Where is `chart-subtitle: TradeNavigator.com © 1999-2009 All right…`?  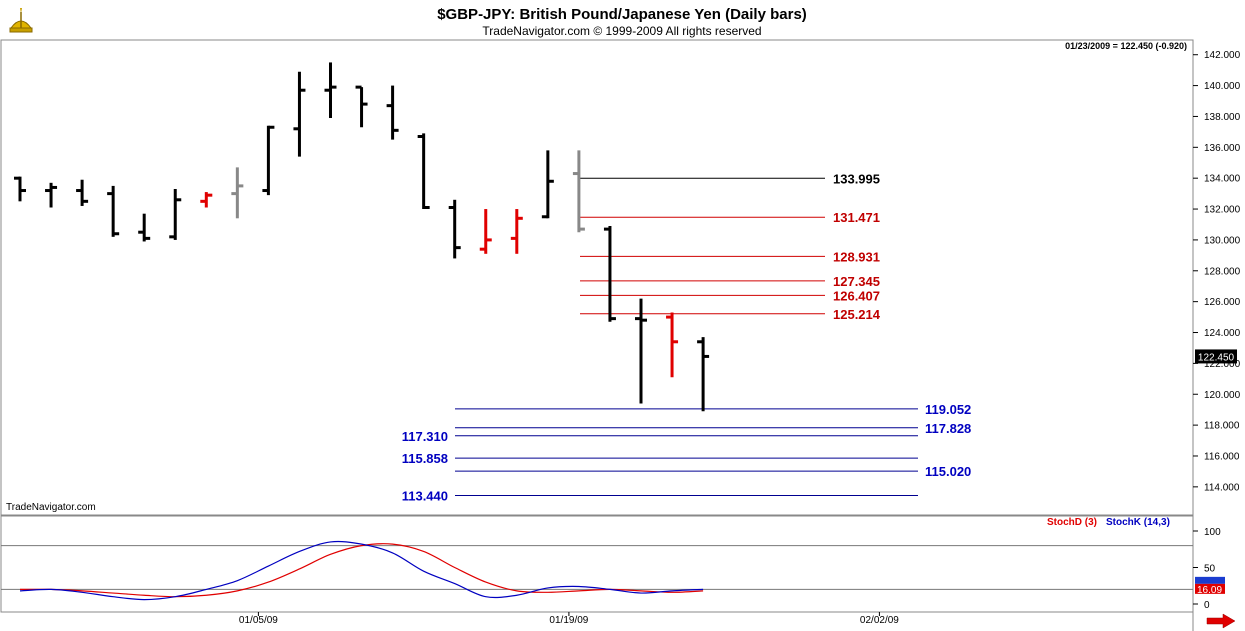
chart-subtitle: TradeNavigator.com © 1999-2009 All right… is located at coordinates (621, 31).